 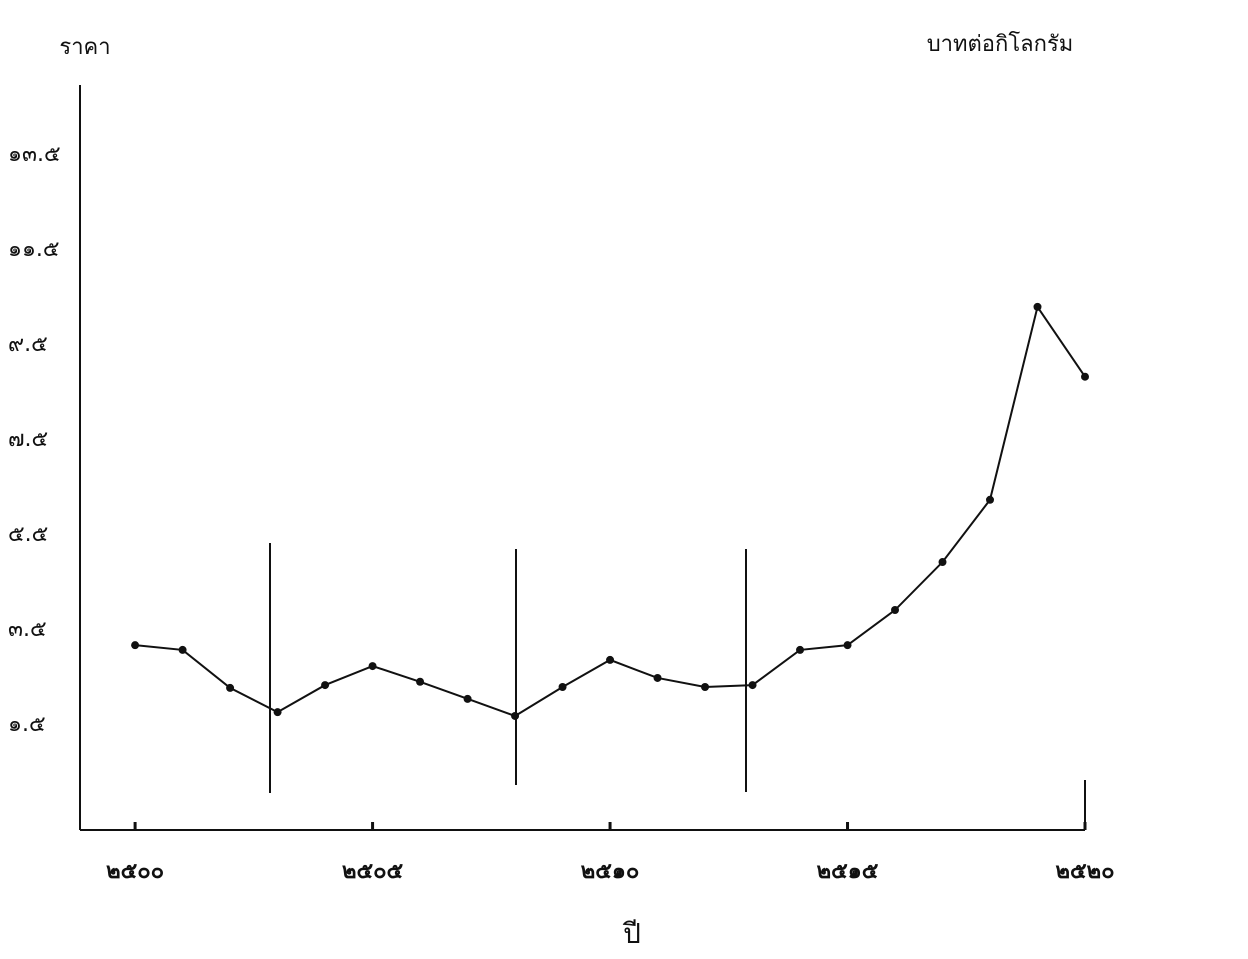 What do you see at coordinates (28, 344) in the screenshot?
I see `y-tick-label: ๙.๕` at bounding box center [28, 344].